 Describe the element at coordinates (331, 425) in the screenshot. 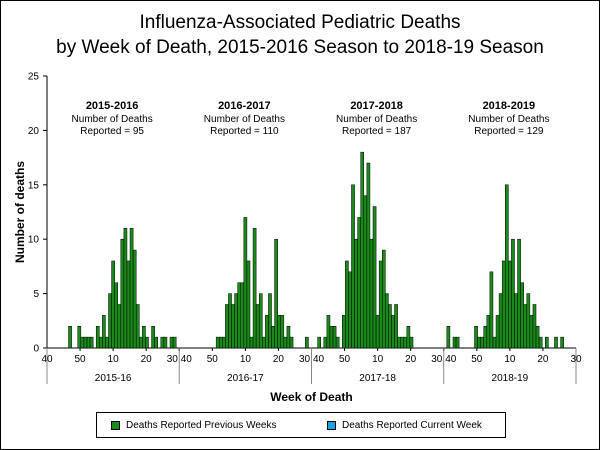

I see `legend-swatch-current` at that location.